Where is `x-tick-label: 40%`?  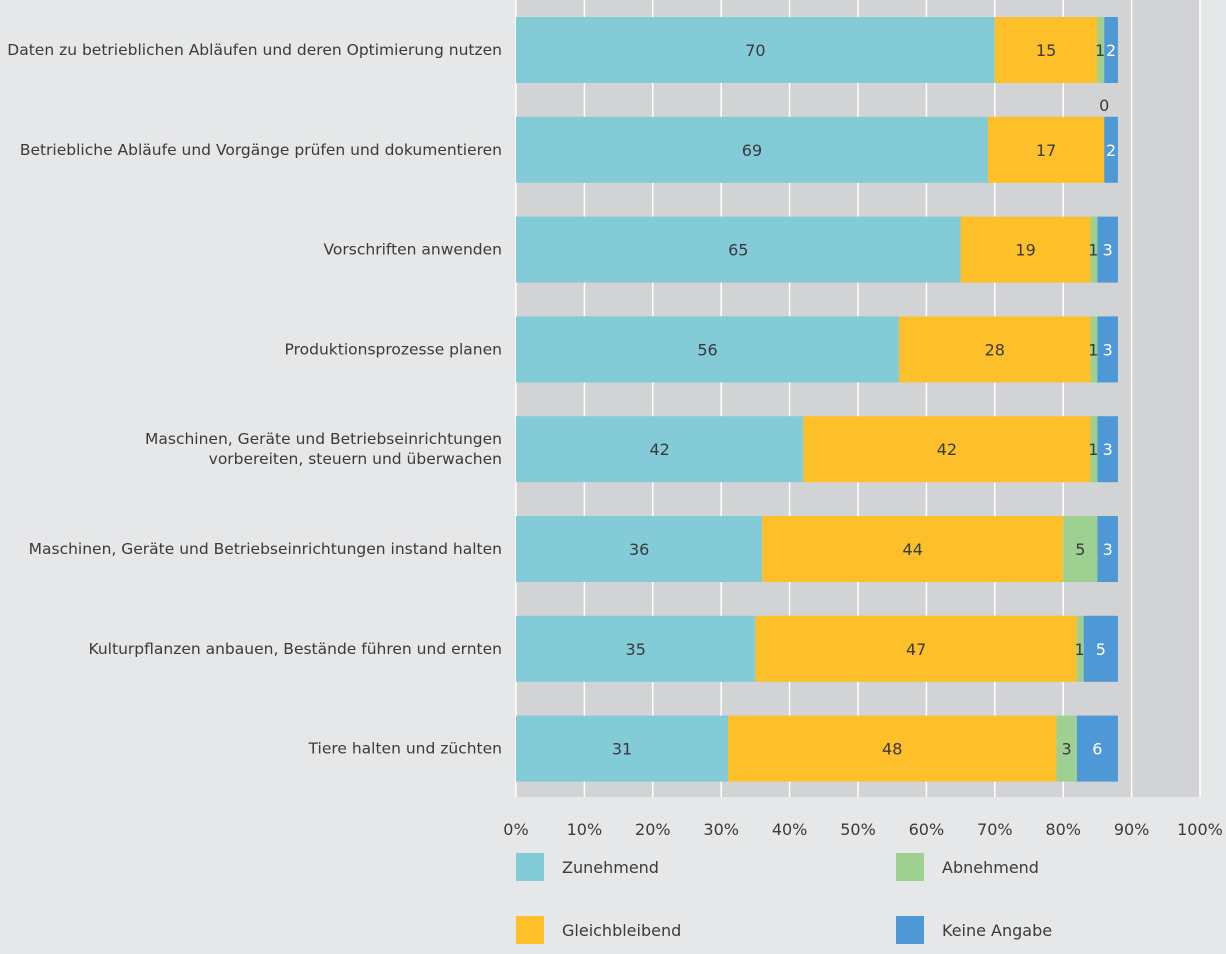 x-tick-label: 40% is located at coordinates (790, 829).